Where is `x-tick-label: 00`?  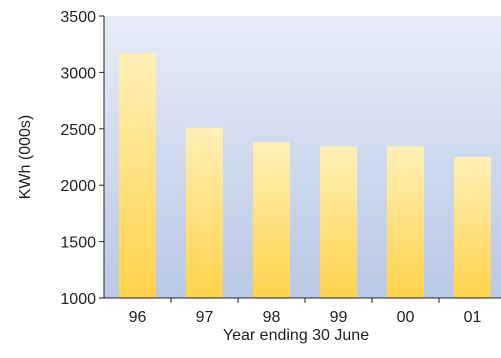 x-tick-label: 00 is located at coordinates (406, 317).